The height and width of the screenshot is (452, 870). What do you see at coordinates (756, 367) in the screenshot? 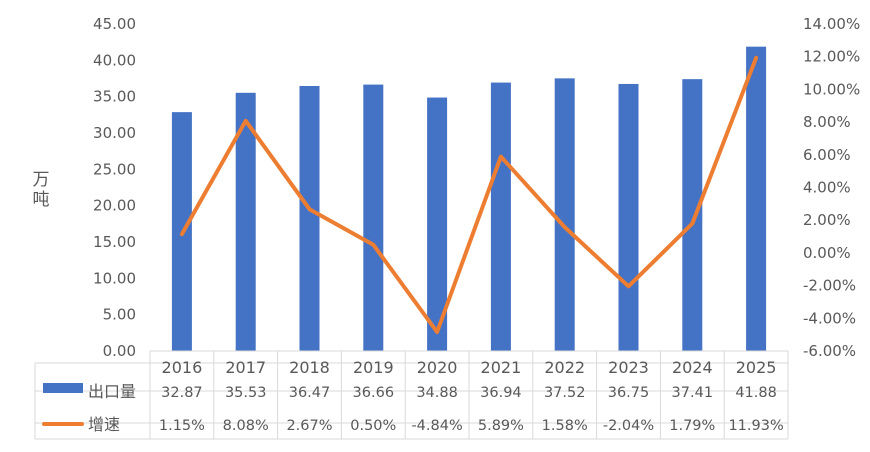
I see `category-label: 2025` at bounding box center [756, 367].